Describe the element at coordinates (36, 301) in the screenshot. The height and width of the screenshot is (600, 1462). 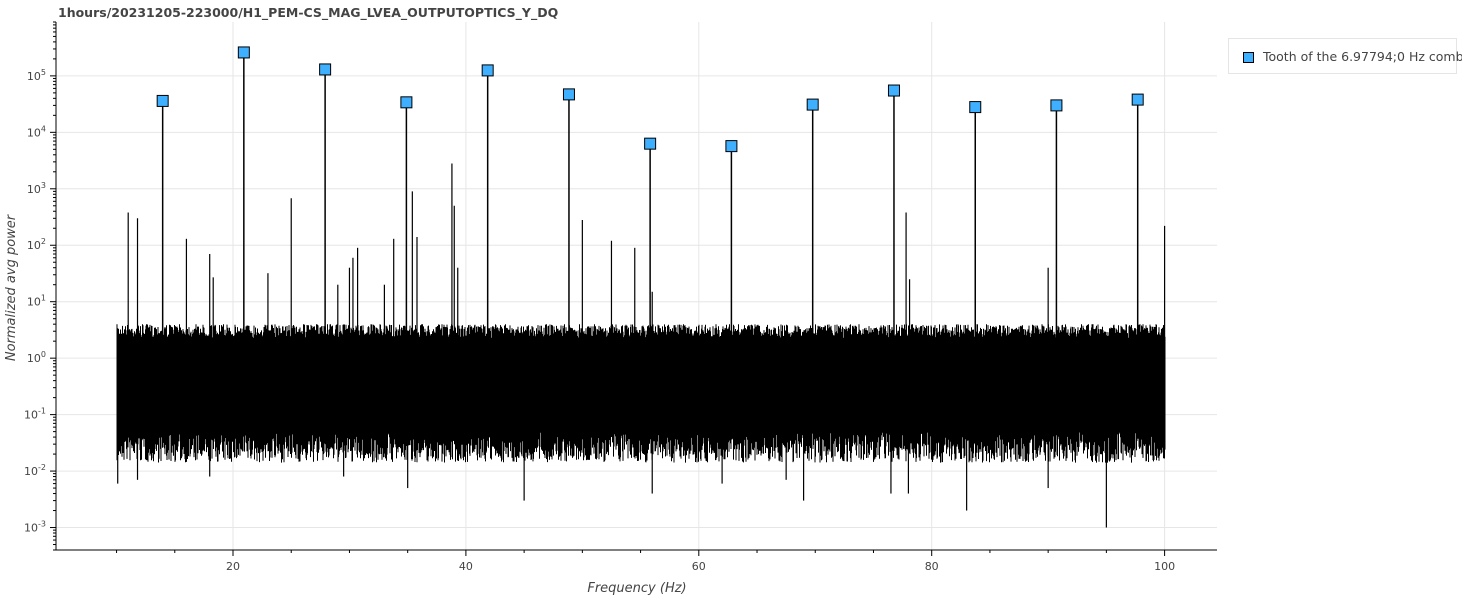
I see `y-tick-label: 10¹` at that location.